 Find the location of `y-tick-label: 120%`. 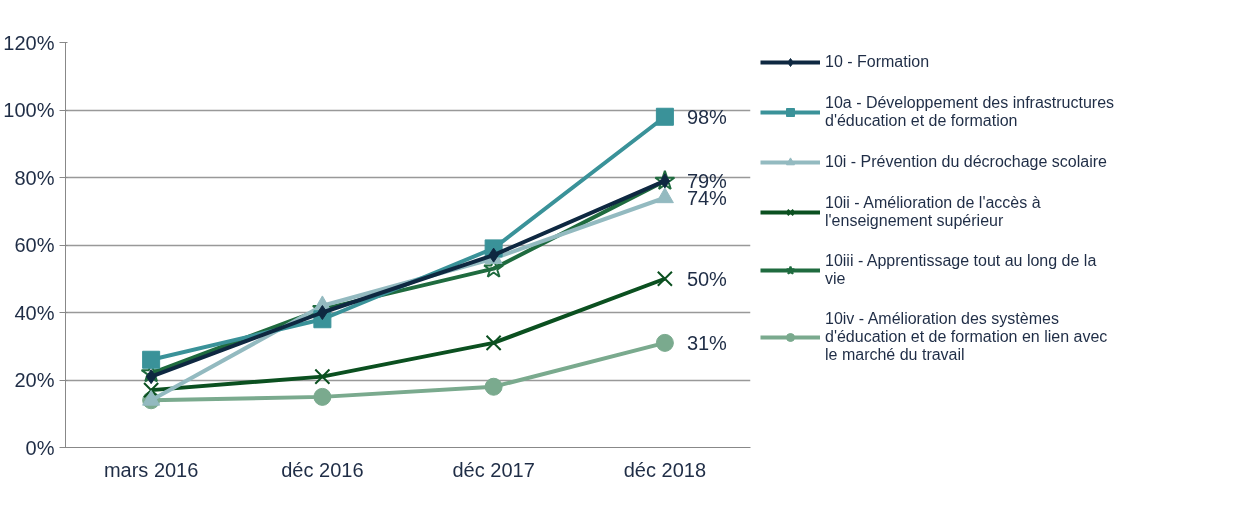

y-tick-label: 120% is located at coordinates (29, 42).